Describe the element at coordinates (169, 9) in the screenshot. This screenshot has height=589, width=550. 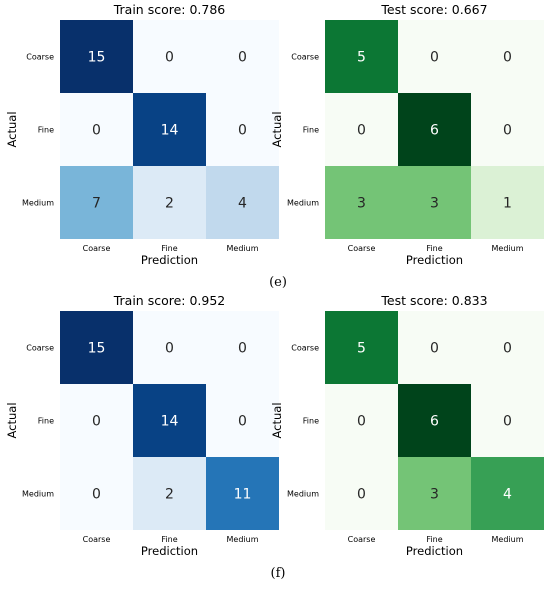
I see `heatmap-title: Train score: 0.786` at that location.